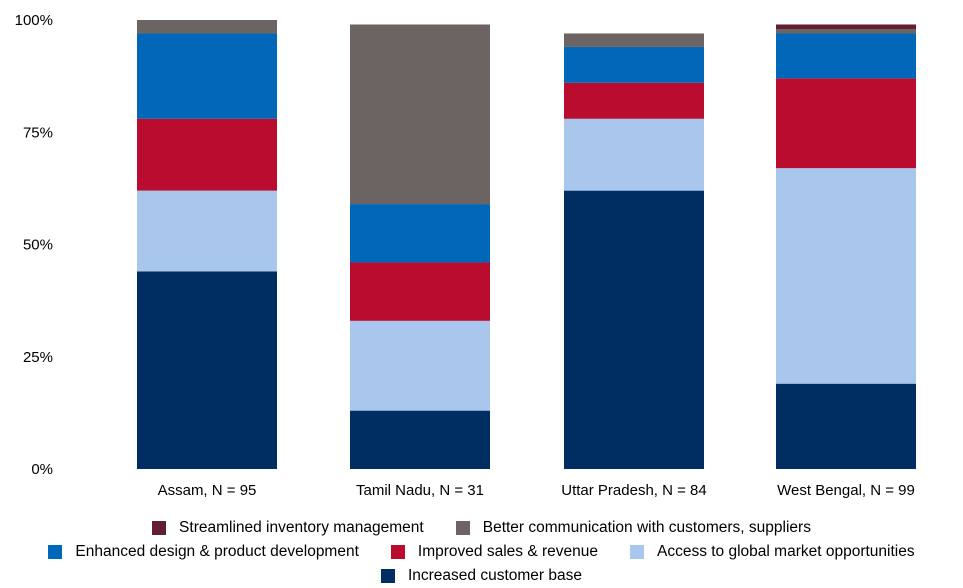  Describe the element at coordinates (38, 357) in the screenshot. I see `y-tick-label: 25%` at that location.